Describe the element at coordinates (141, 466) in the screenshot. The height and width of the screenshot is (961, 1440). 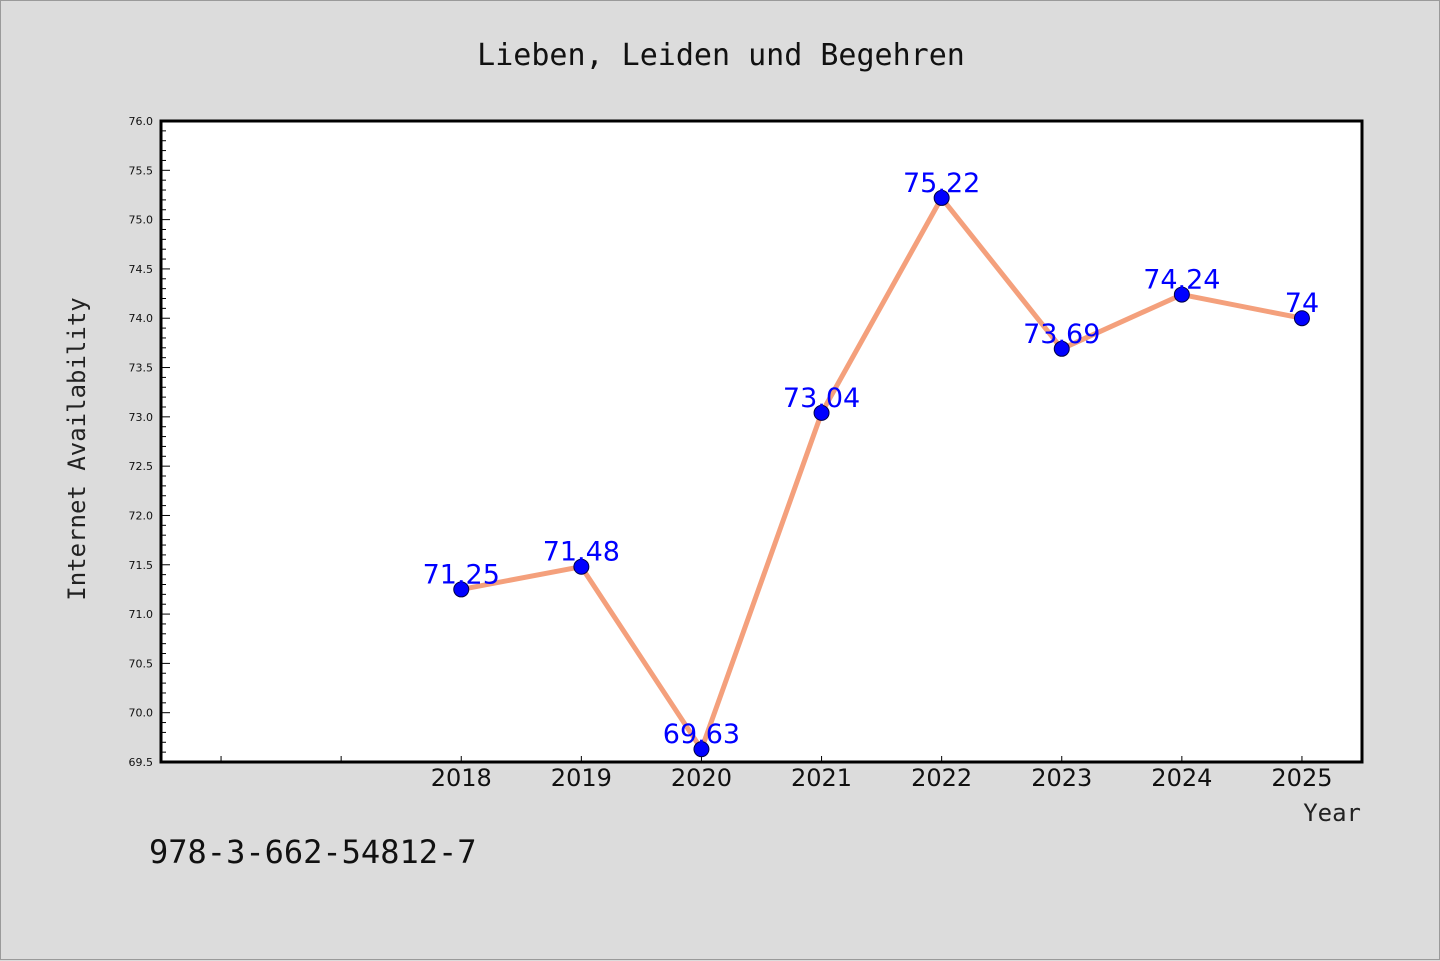
I see `y-tick-label: 72.5` at that location.